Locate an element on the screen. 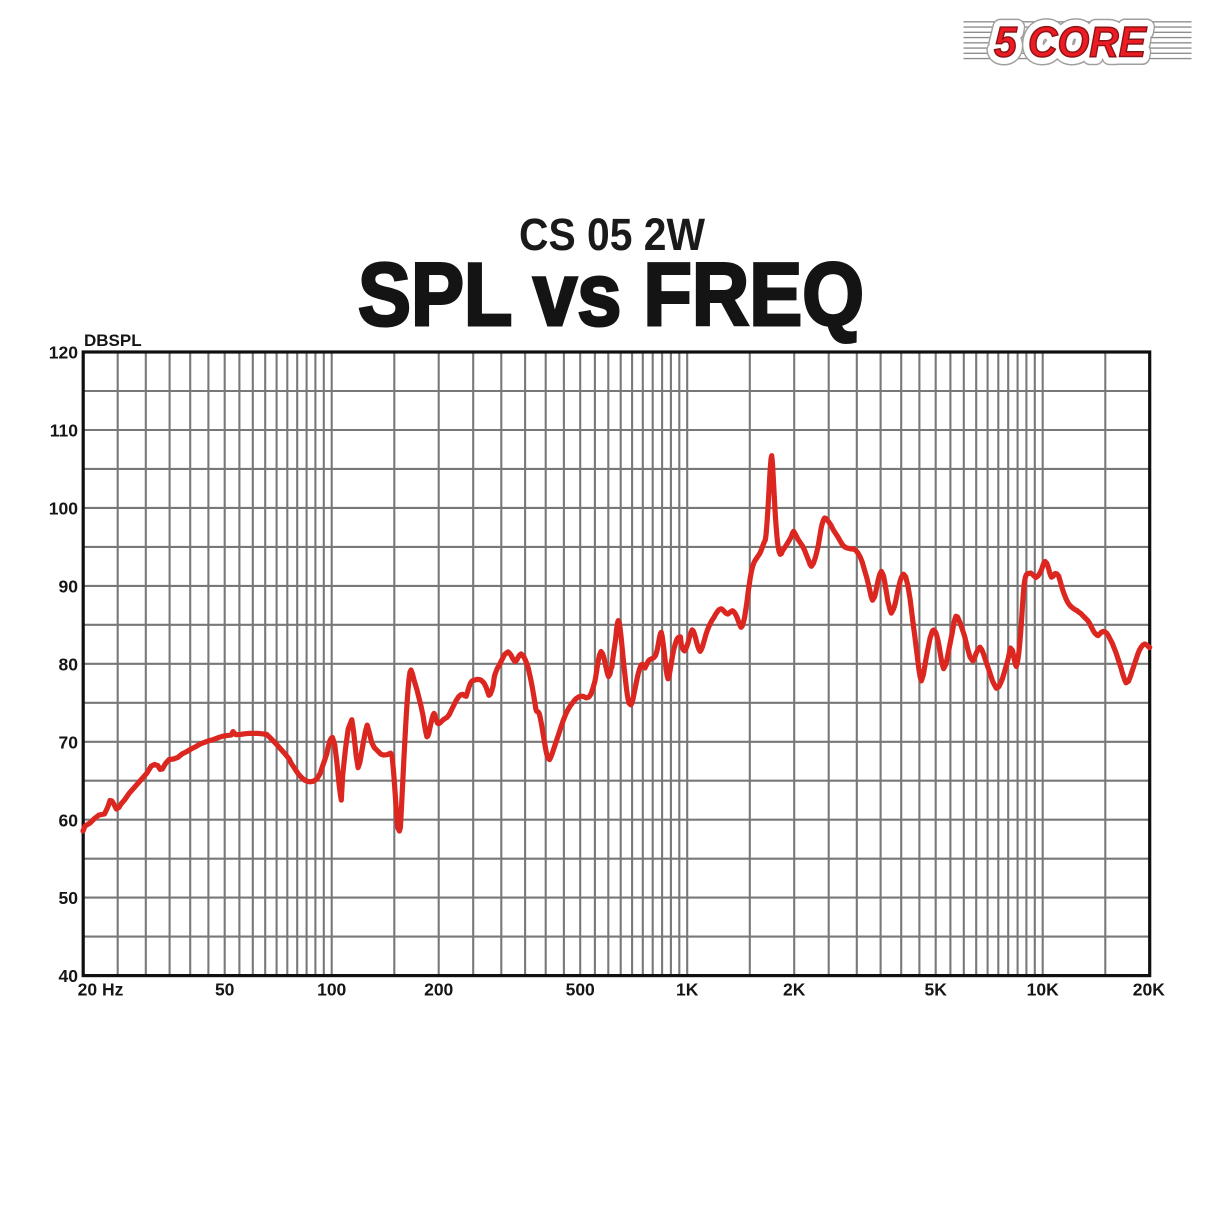  svg-text: 5 CORE is located at coordinates (1070, 43).